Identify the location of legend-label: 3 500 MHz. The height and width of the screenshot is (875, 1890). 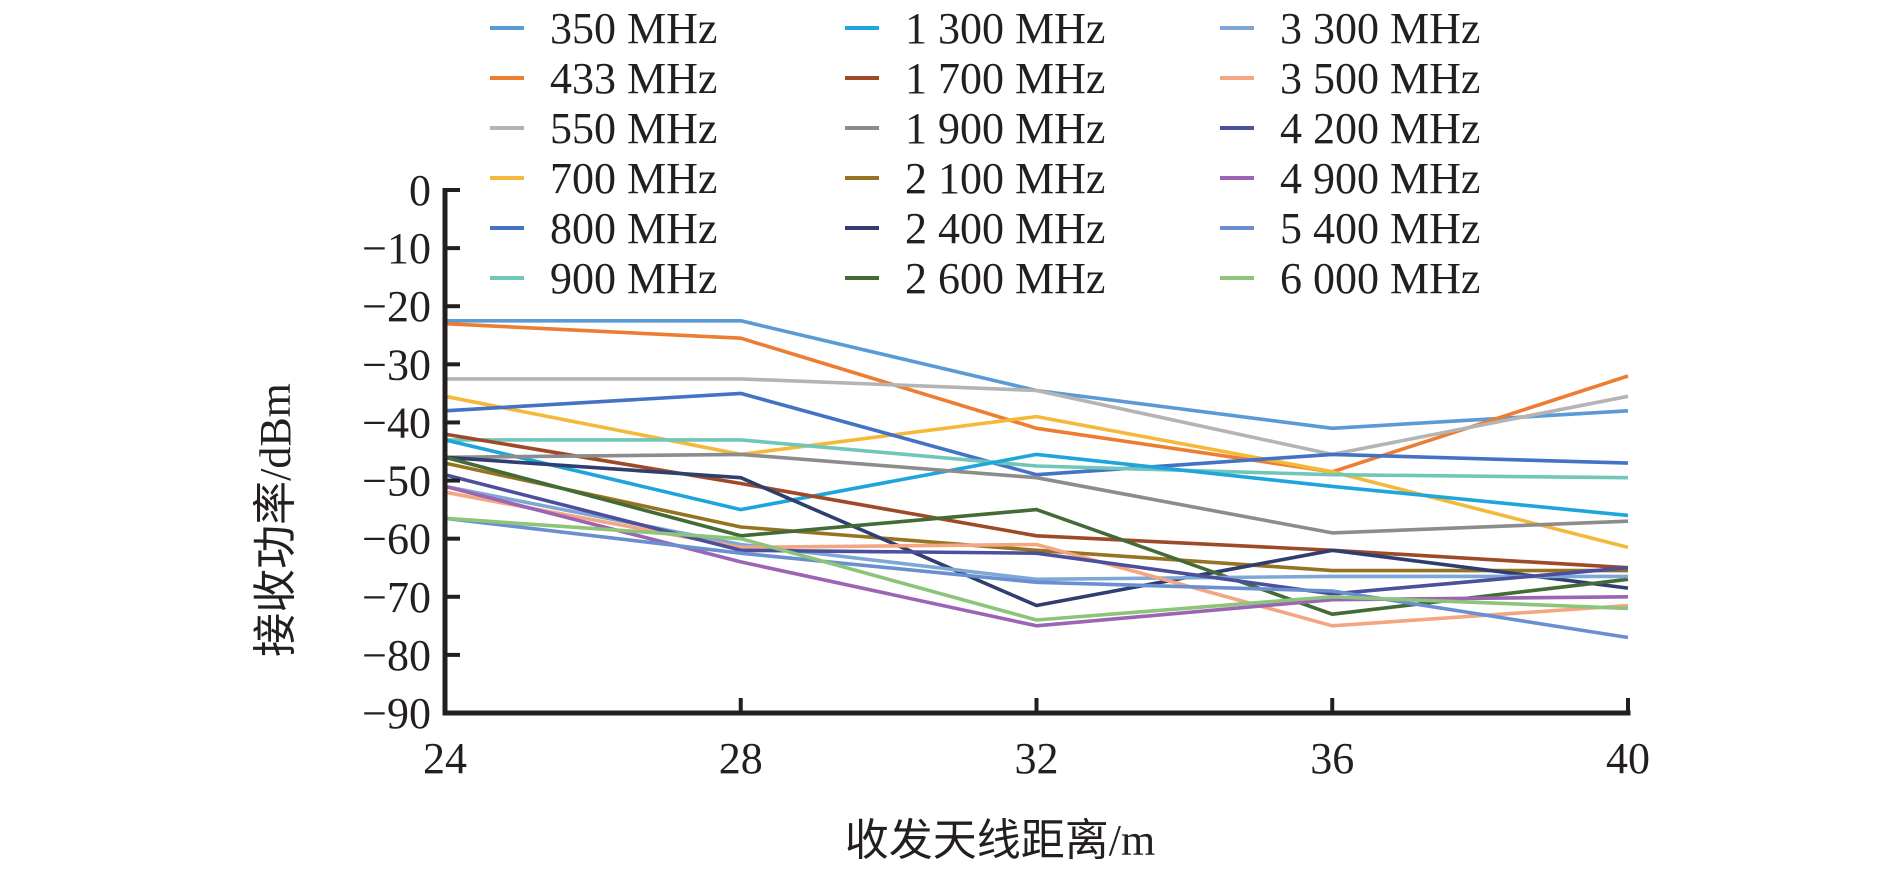
(1380, 78).